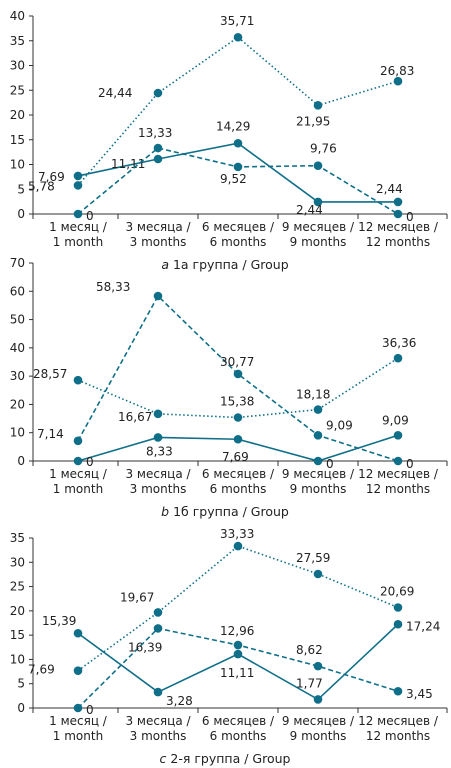  What do you see at coordinates (309, 650) in the screenshot?
I see `data-label: 8,62` at bounding box center [309, 650].